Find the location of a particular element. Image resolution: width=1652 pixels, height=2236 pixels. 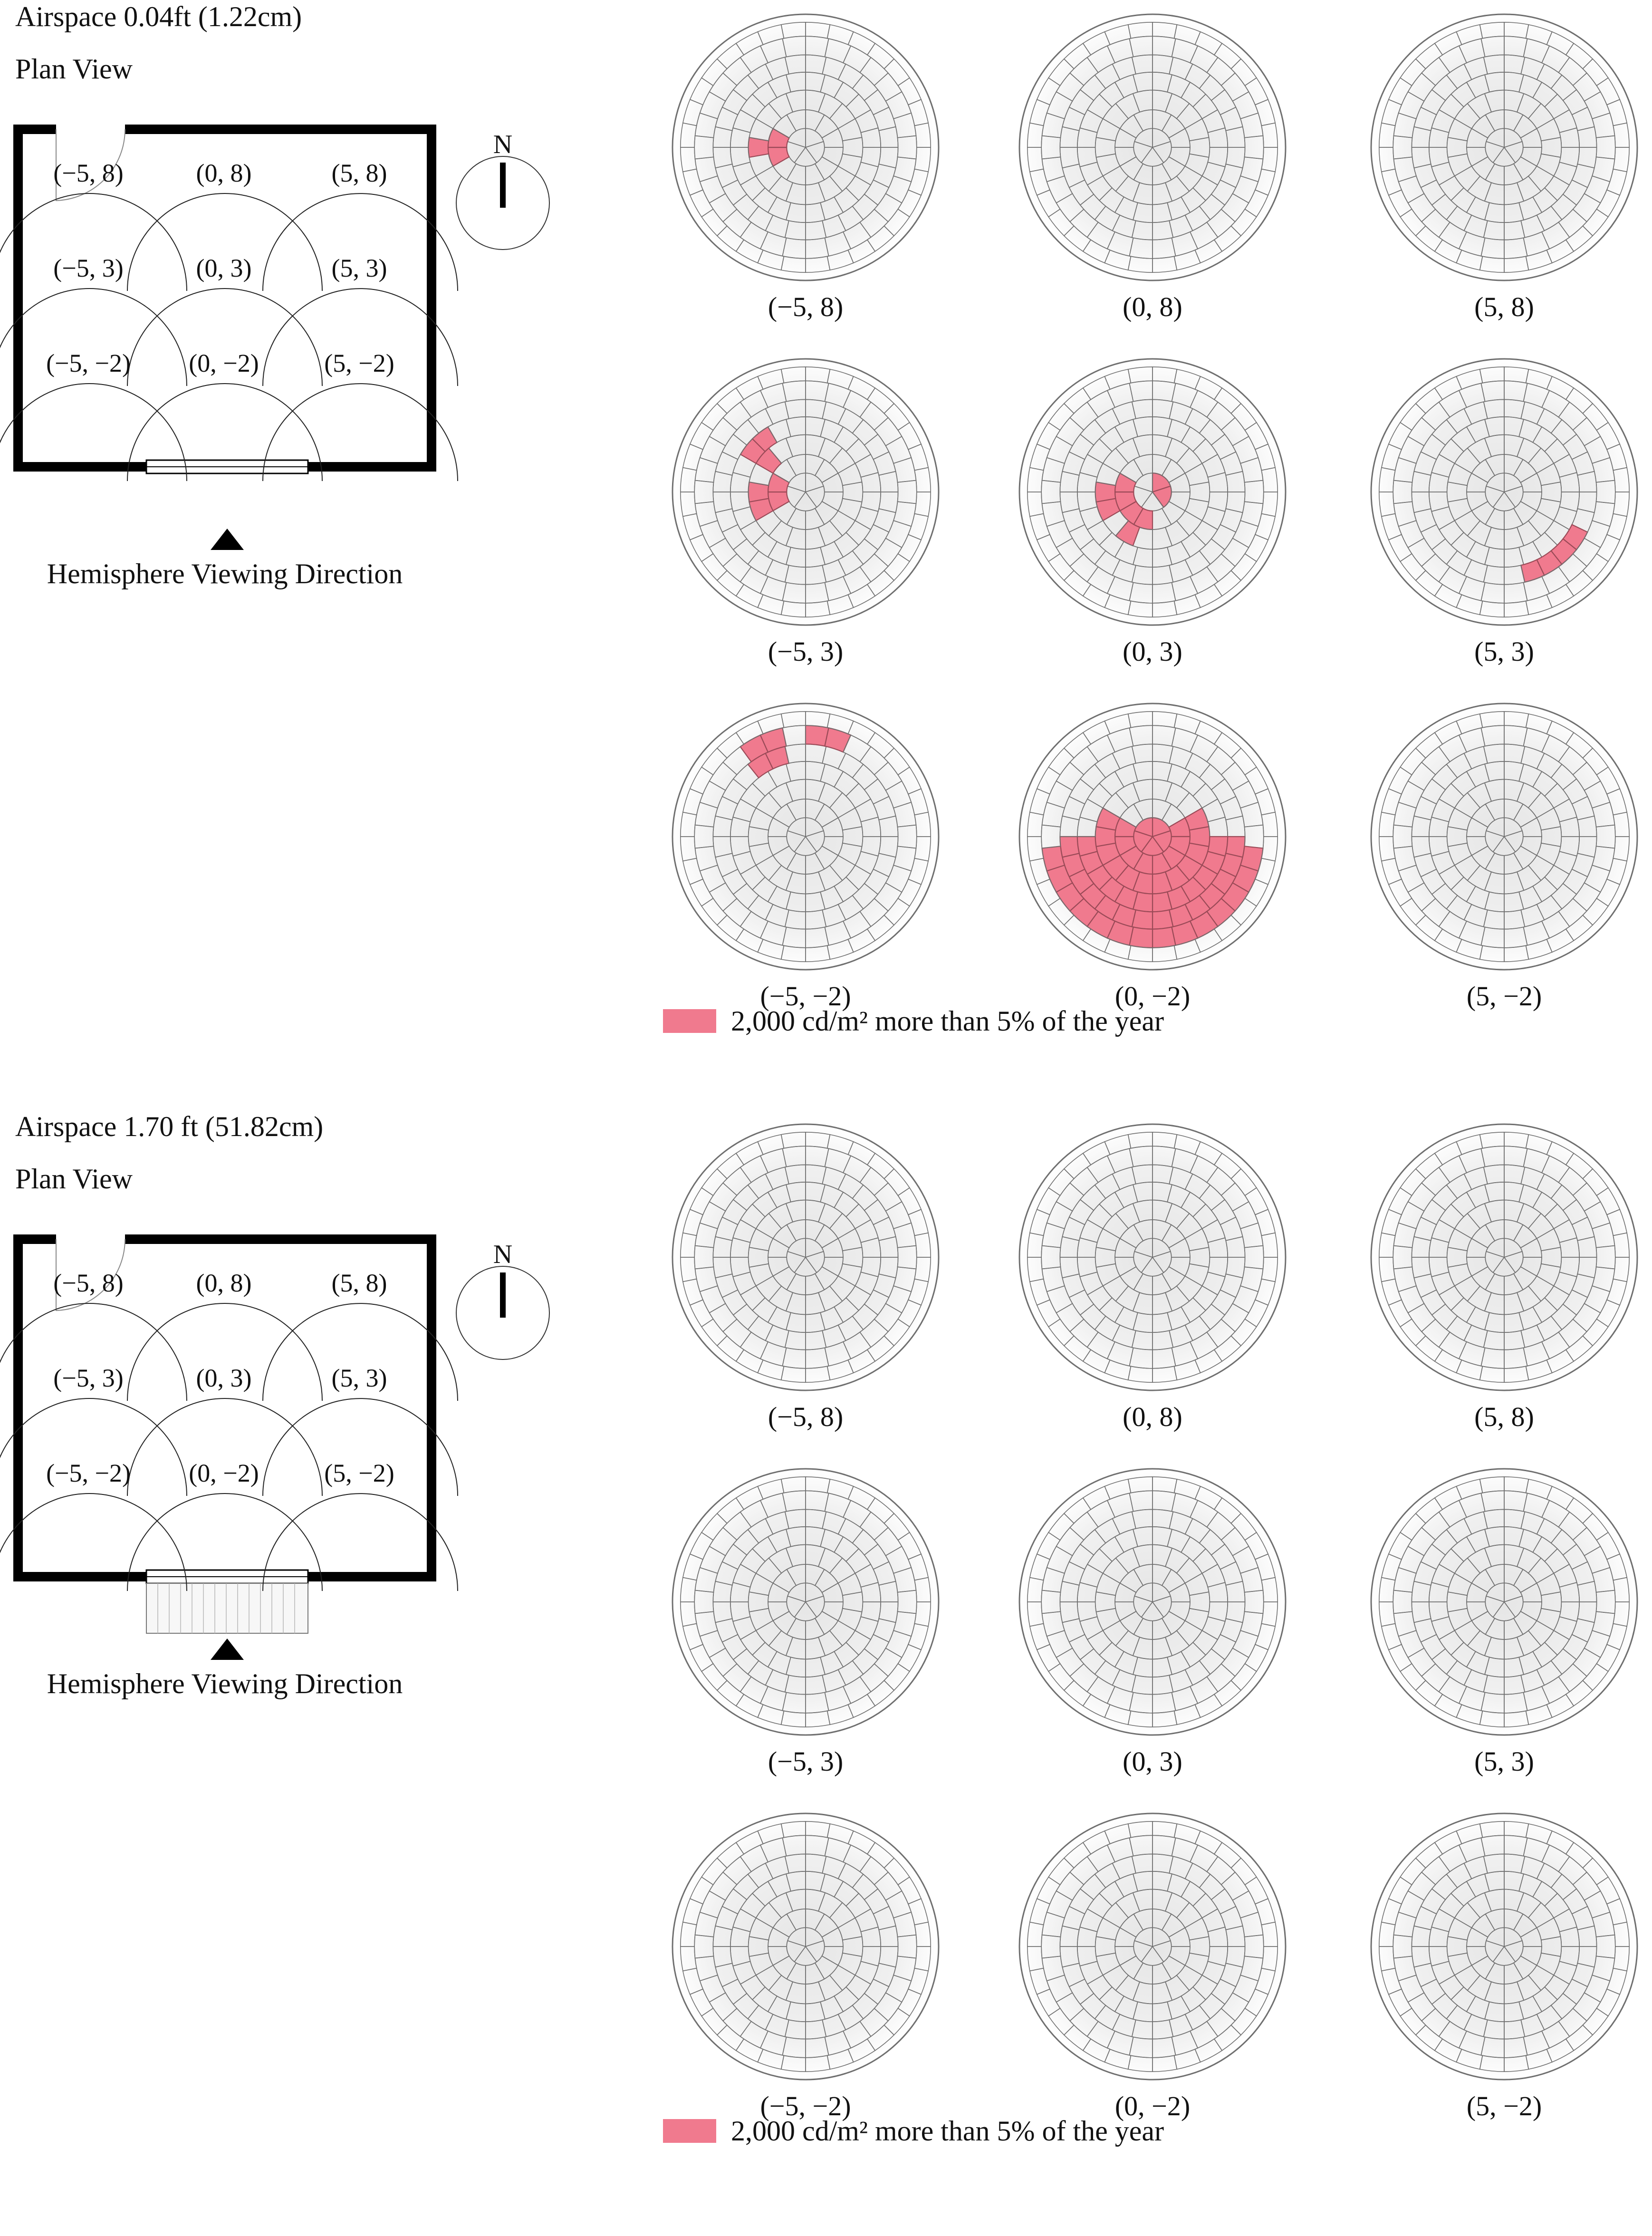

glare-cell is located at coordinates (1163, 919).